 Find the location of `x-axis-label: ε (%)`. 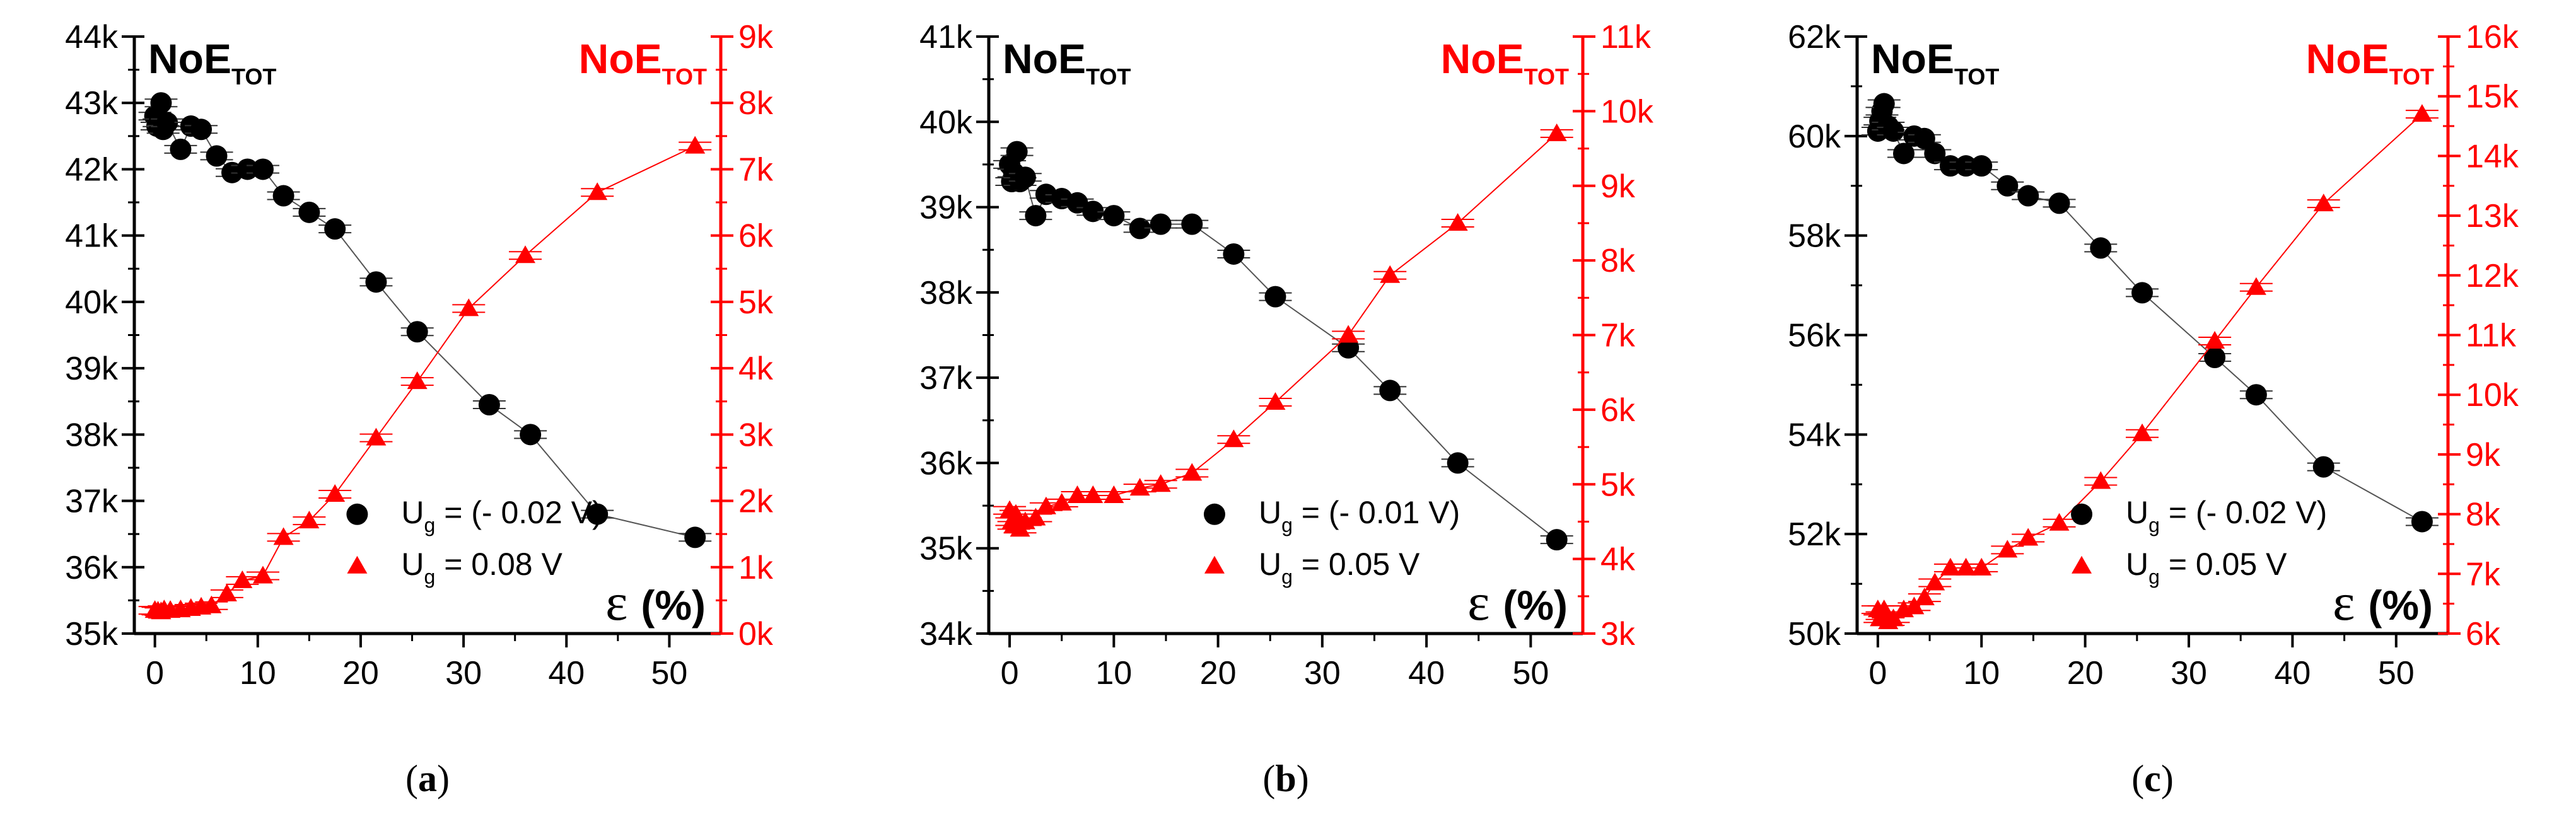

x-axis-label: ε (%) is located at coordinates (655, 602).